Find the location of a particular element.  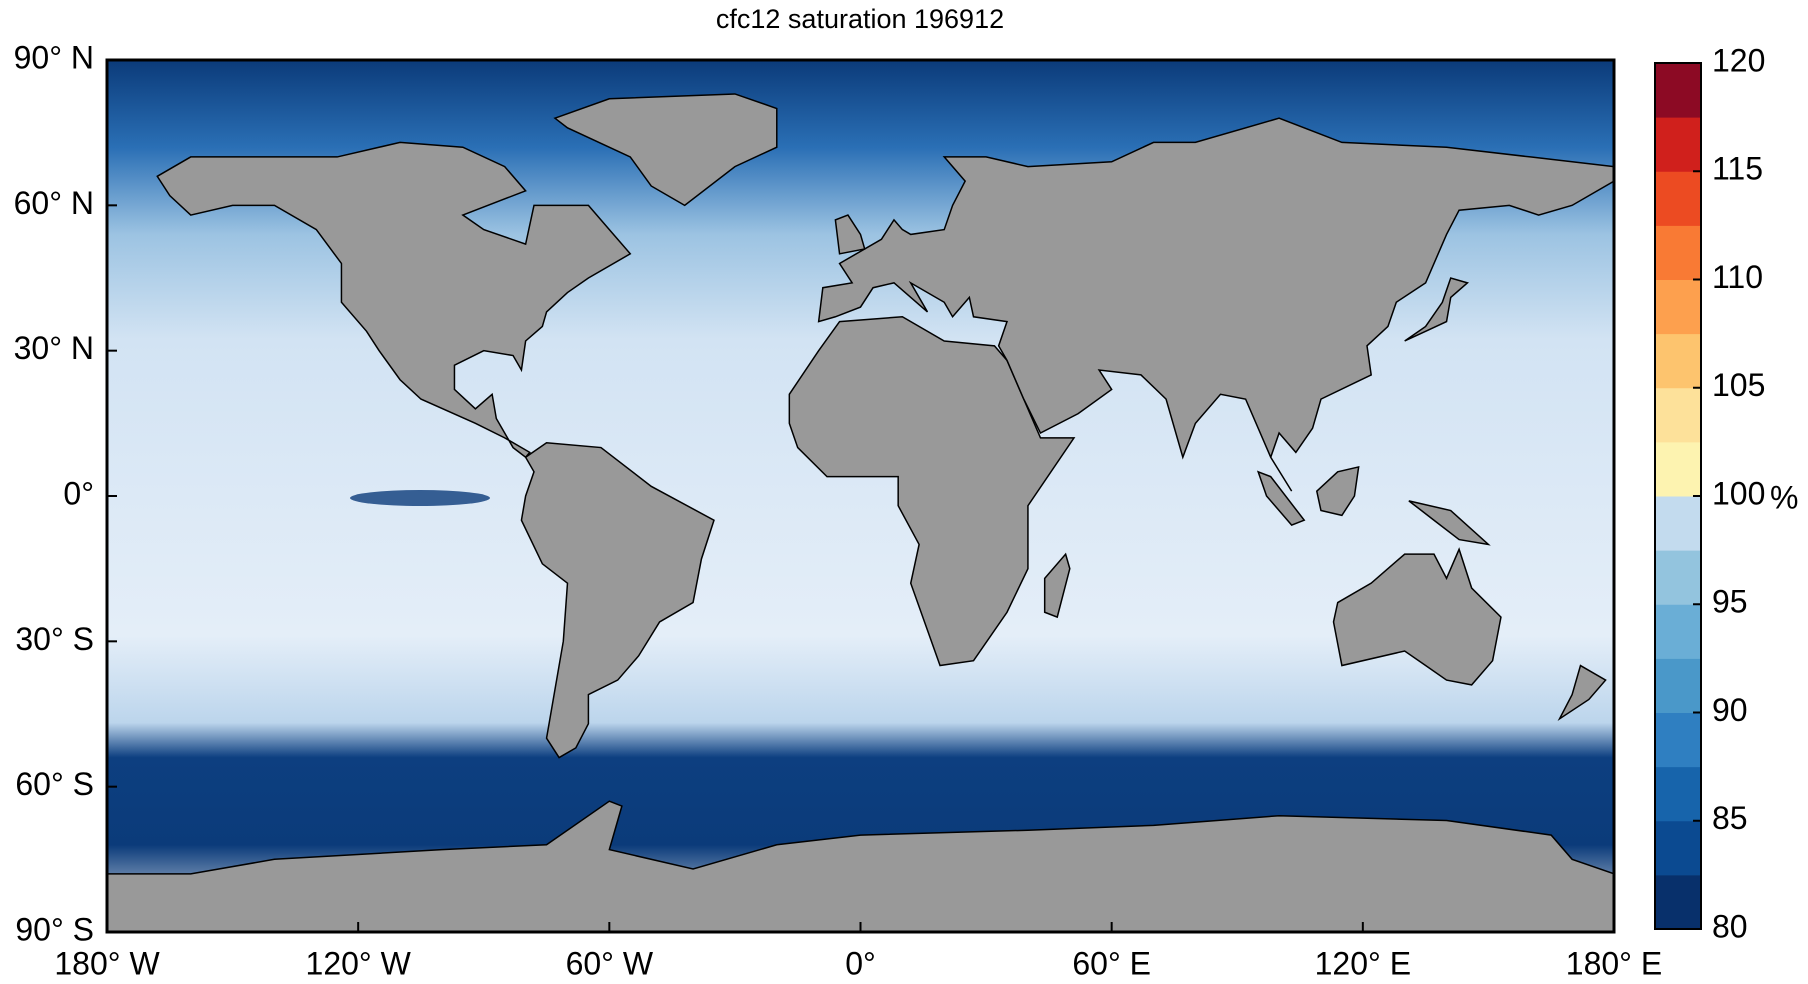

x-tick-label: 0° is located at coordinates (860, 963).